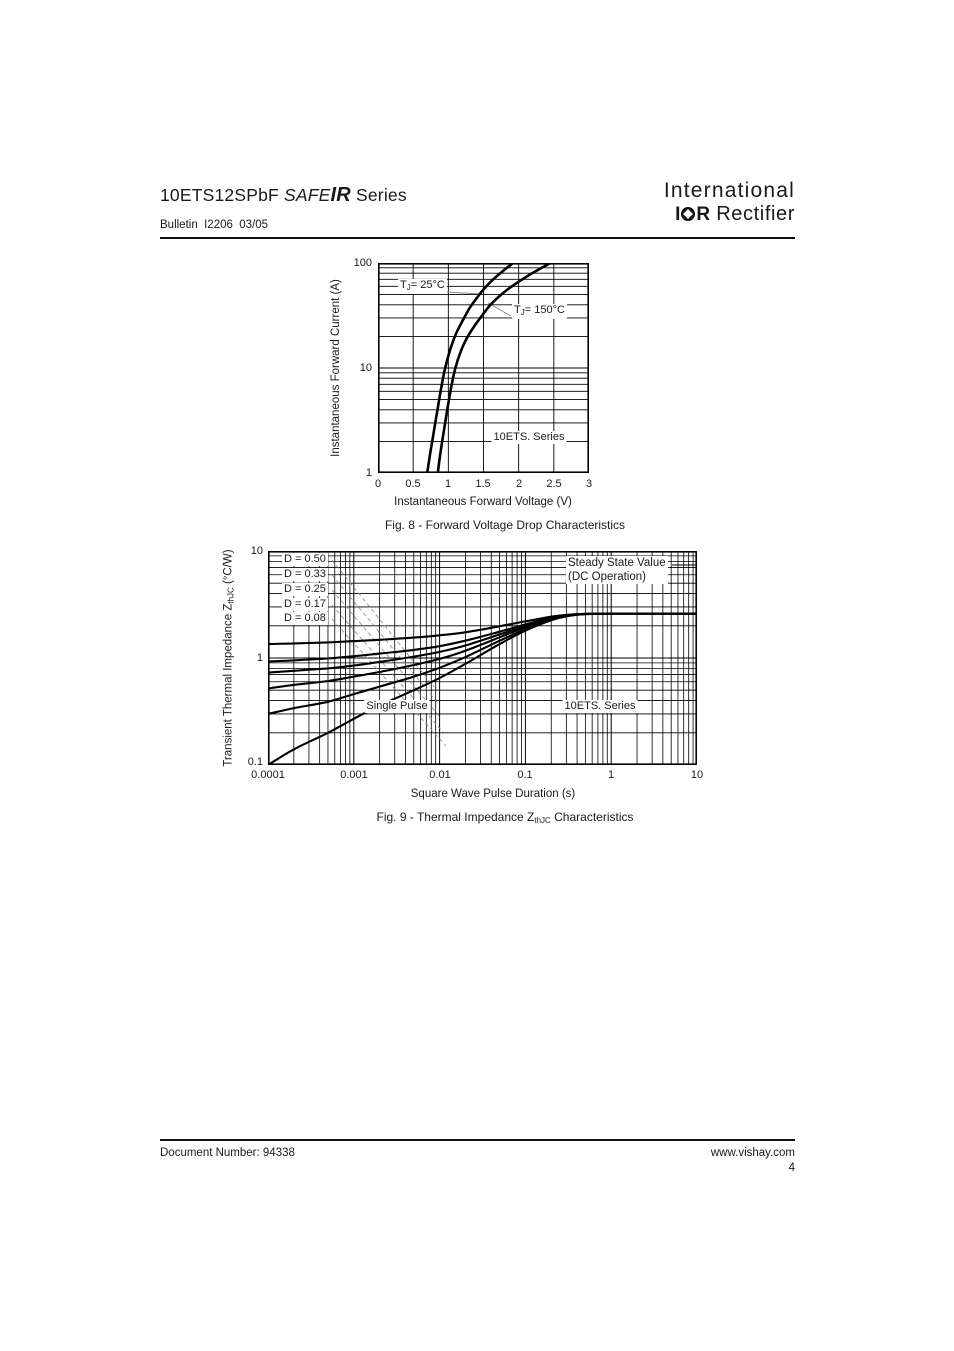  Describe the element at coordinates (422, 286) in the screenshot. I see `fig8-anno-tj25: TJ= 25°C` at that location.